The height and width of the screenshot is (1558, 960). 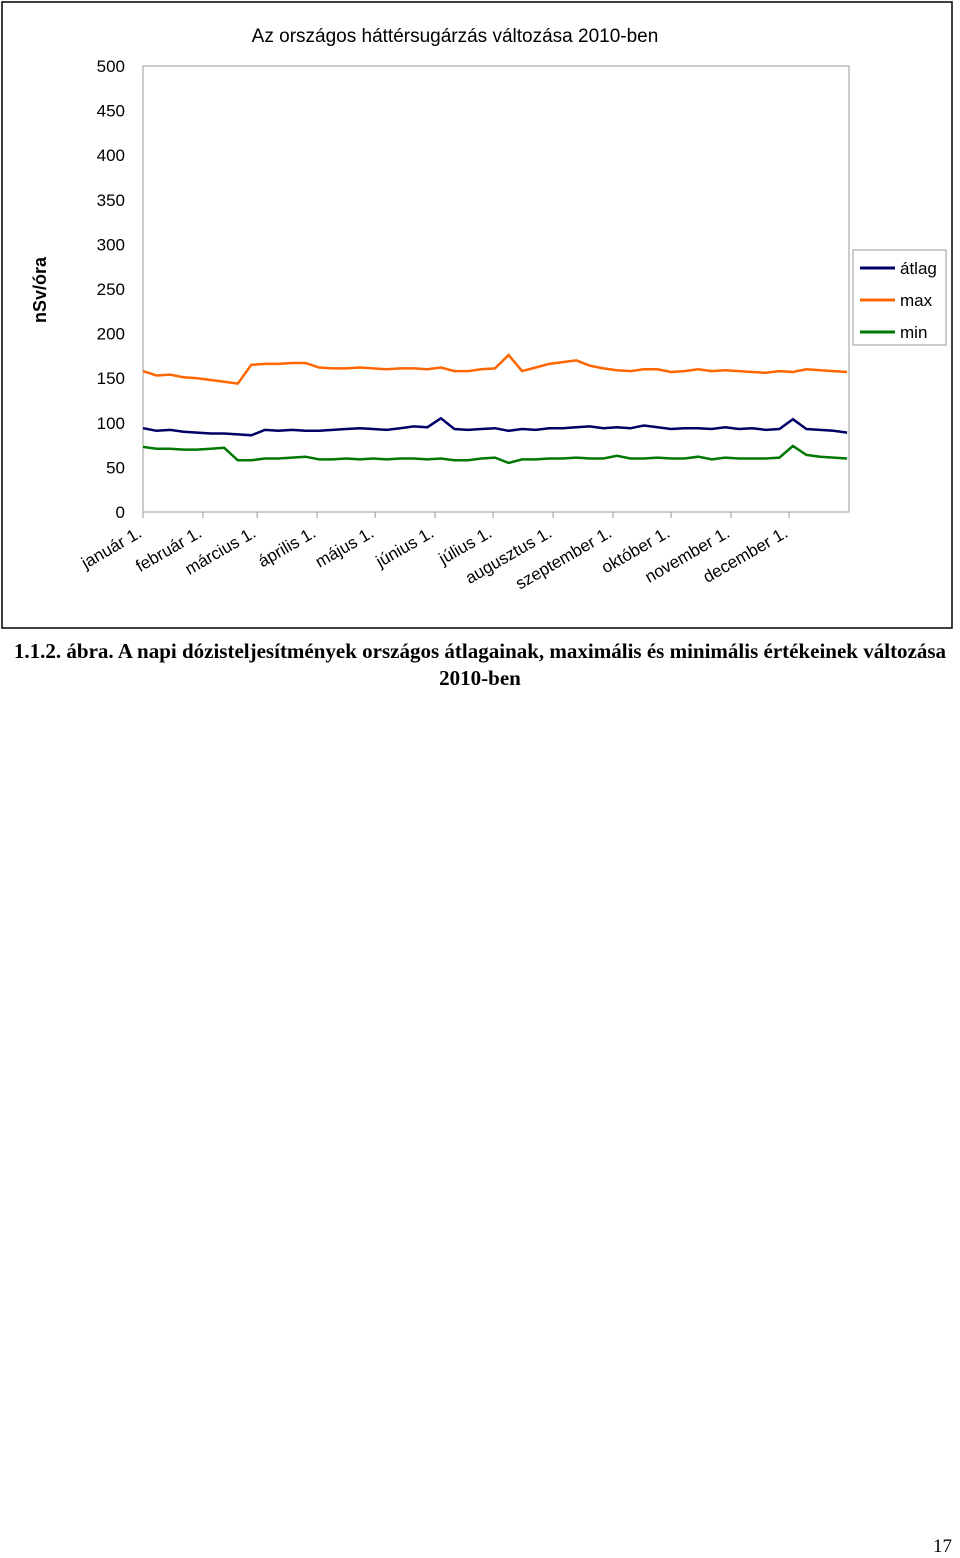 I want to click on y-axis-title: nSv/óra, so click(x=40, y=289).